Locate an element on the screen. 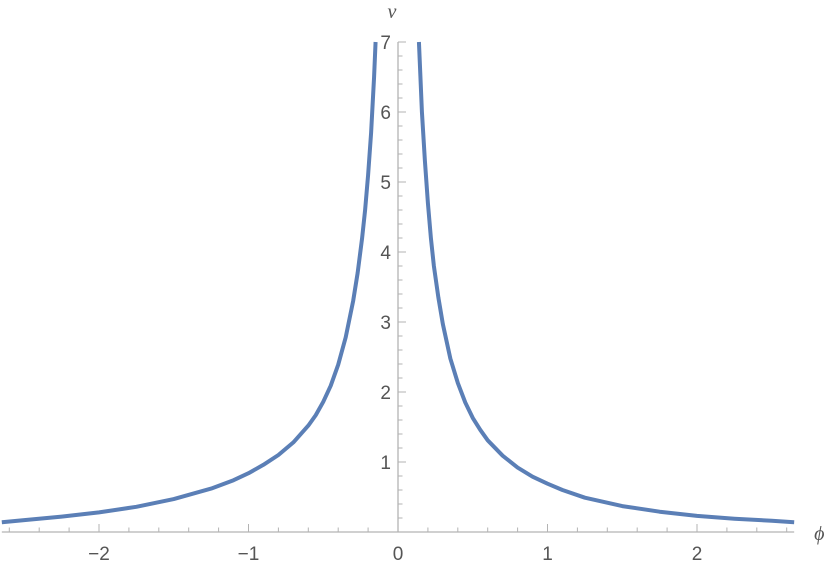 This screenshot has height=572, width=830. x-tick-label: −1 is located at coordinates (249, 554).